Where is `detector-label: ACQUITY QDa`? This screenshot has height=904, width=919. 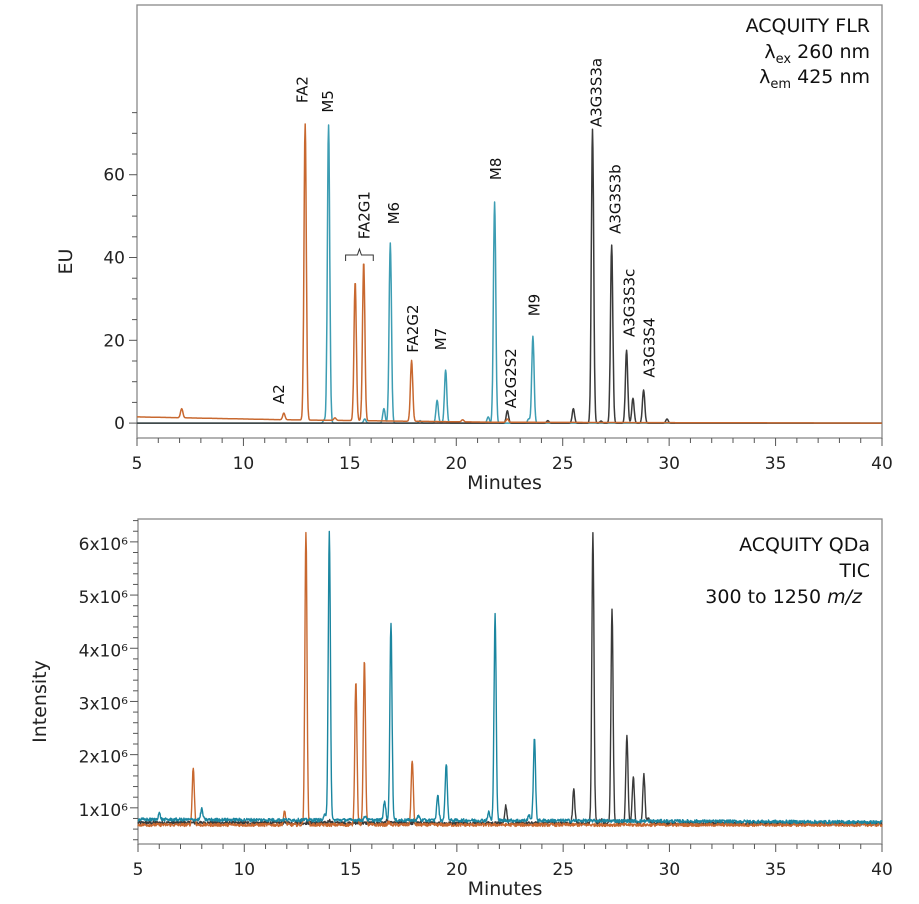 detector-label: ACQUITY QDa is located at coordinates (804, 545).